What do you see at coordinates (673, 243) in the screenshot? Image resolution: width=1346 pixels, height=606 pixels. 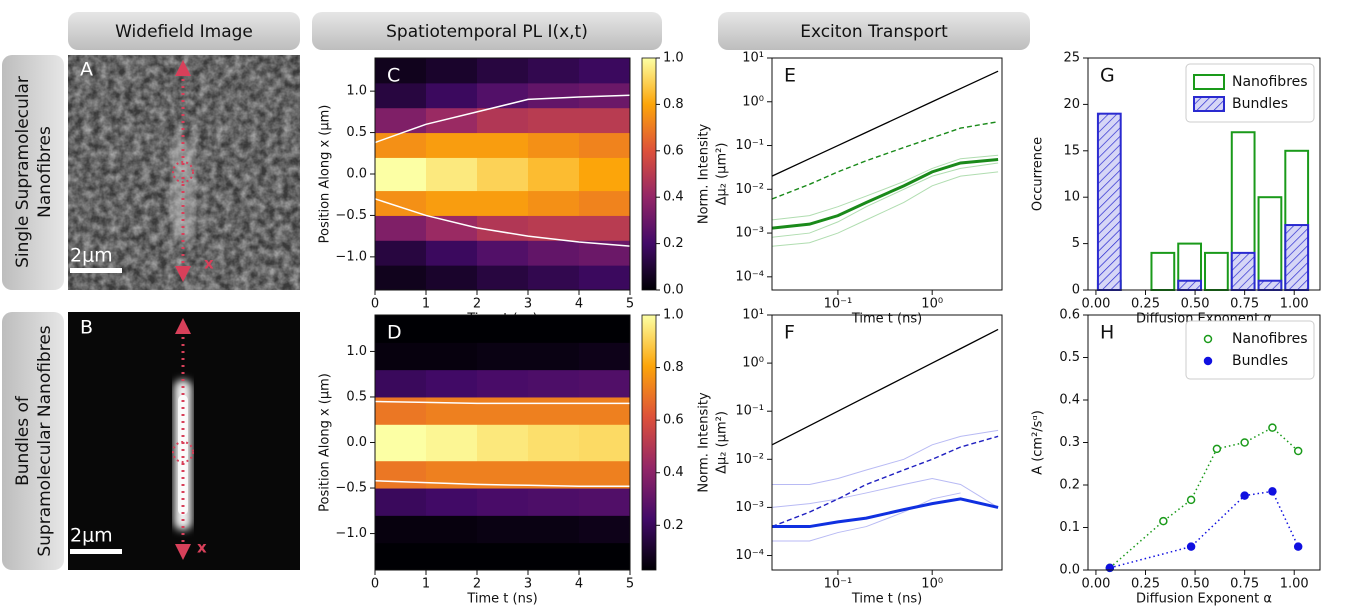 I see `colorbar-tick-label: 0.2` at bounding box center [673, 243].